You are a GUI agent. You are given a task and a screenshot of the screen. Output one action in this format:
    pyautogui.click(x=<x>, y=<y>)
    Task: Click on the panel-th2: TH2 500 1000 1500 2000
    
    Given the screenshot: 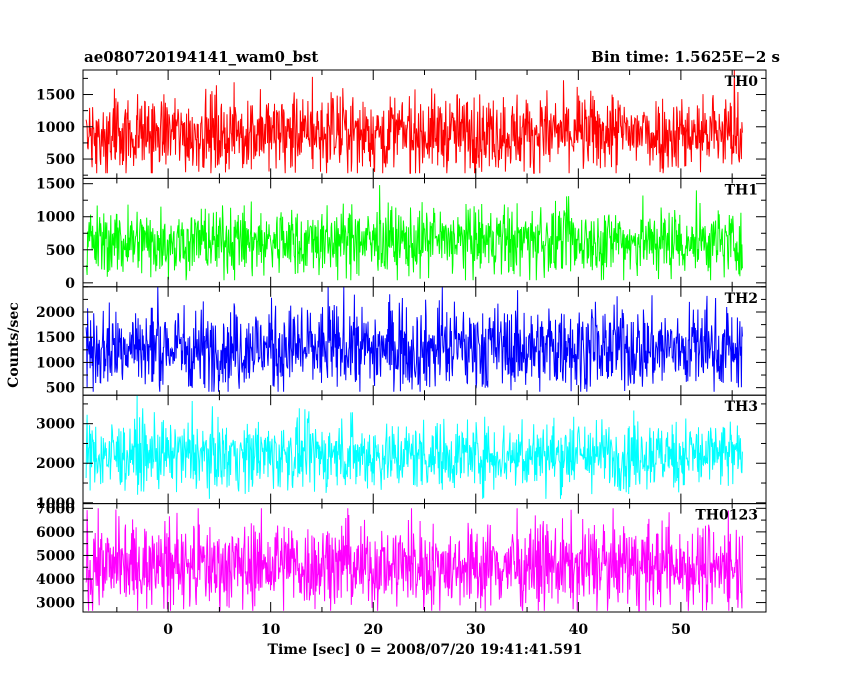 What is the action you would take?
    pyautogui.click(x=401, y=341)
    